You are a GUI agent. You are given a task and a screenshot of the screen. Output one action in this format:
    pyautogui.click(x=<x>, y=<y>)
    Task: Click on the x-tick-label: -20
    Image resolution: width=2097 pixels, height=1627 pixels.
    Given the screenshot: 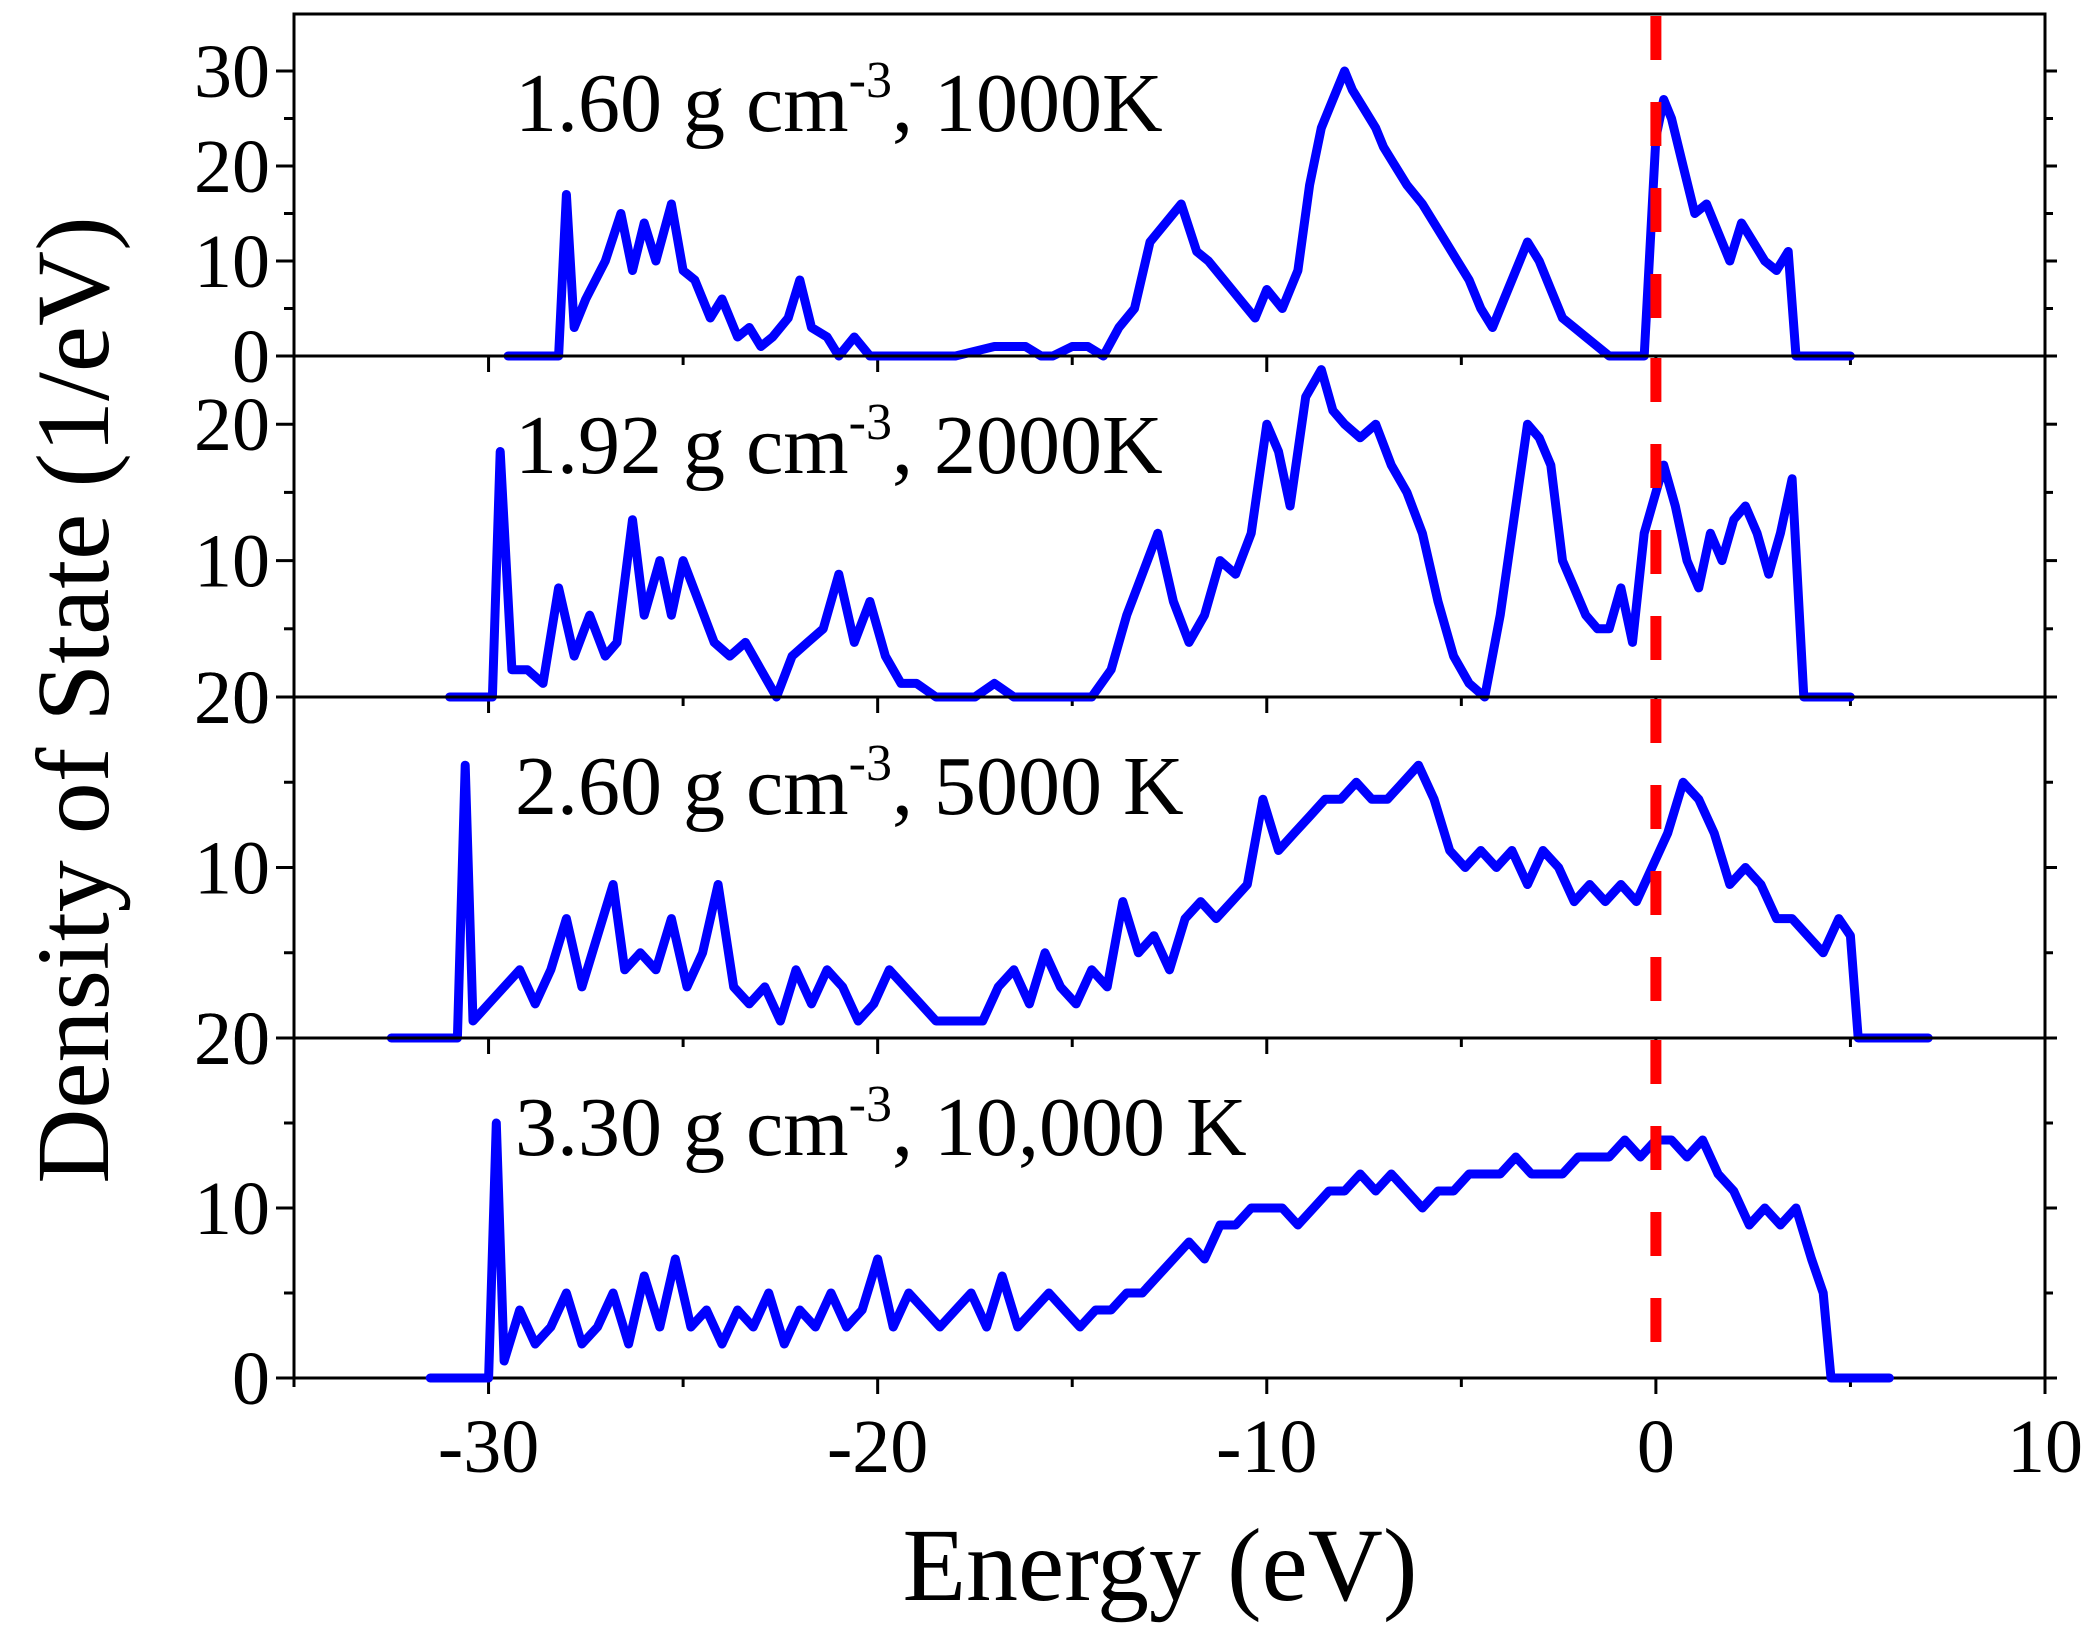 What is the action you would take?
    pyautogui.click(x=877, y=1447)
    